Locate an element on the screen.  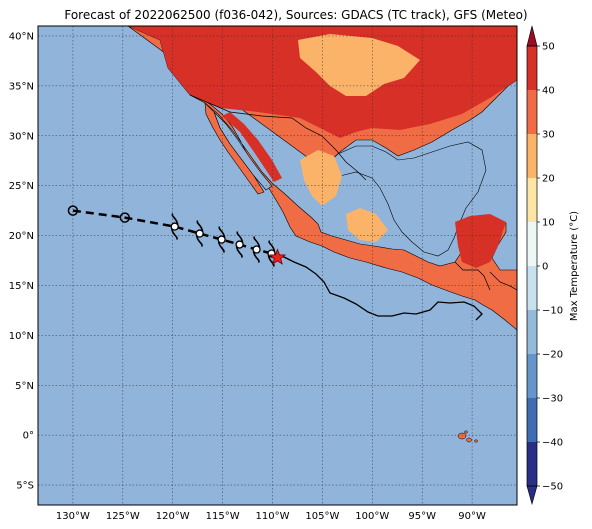
sonora-hot-strip is located at coordinates (252, 147).